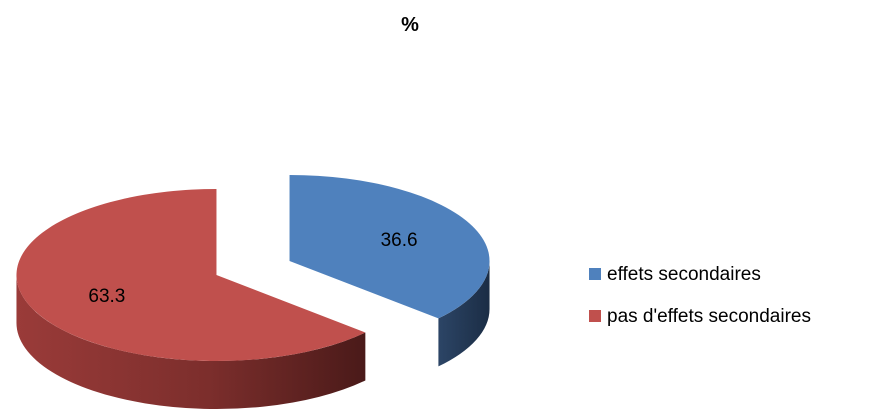 The width and height of the screenshot is (871, 417). I want to click on data-label: 36.6, so click(399, 240).